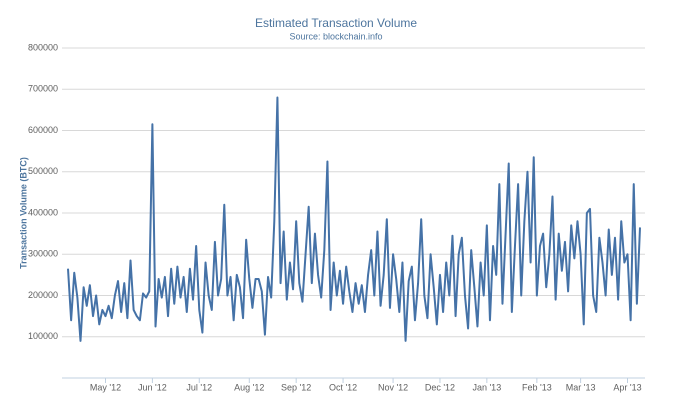  What do you see at coordinates (336, 23) in the screenshot?
I see `chart-title: Estimated Transaction Volume` at bounding box center [336, 23].